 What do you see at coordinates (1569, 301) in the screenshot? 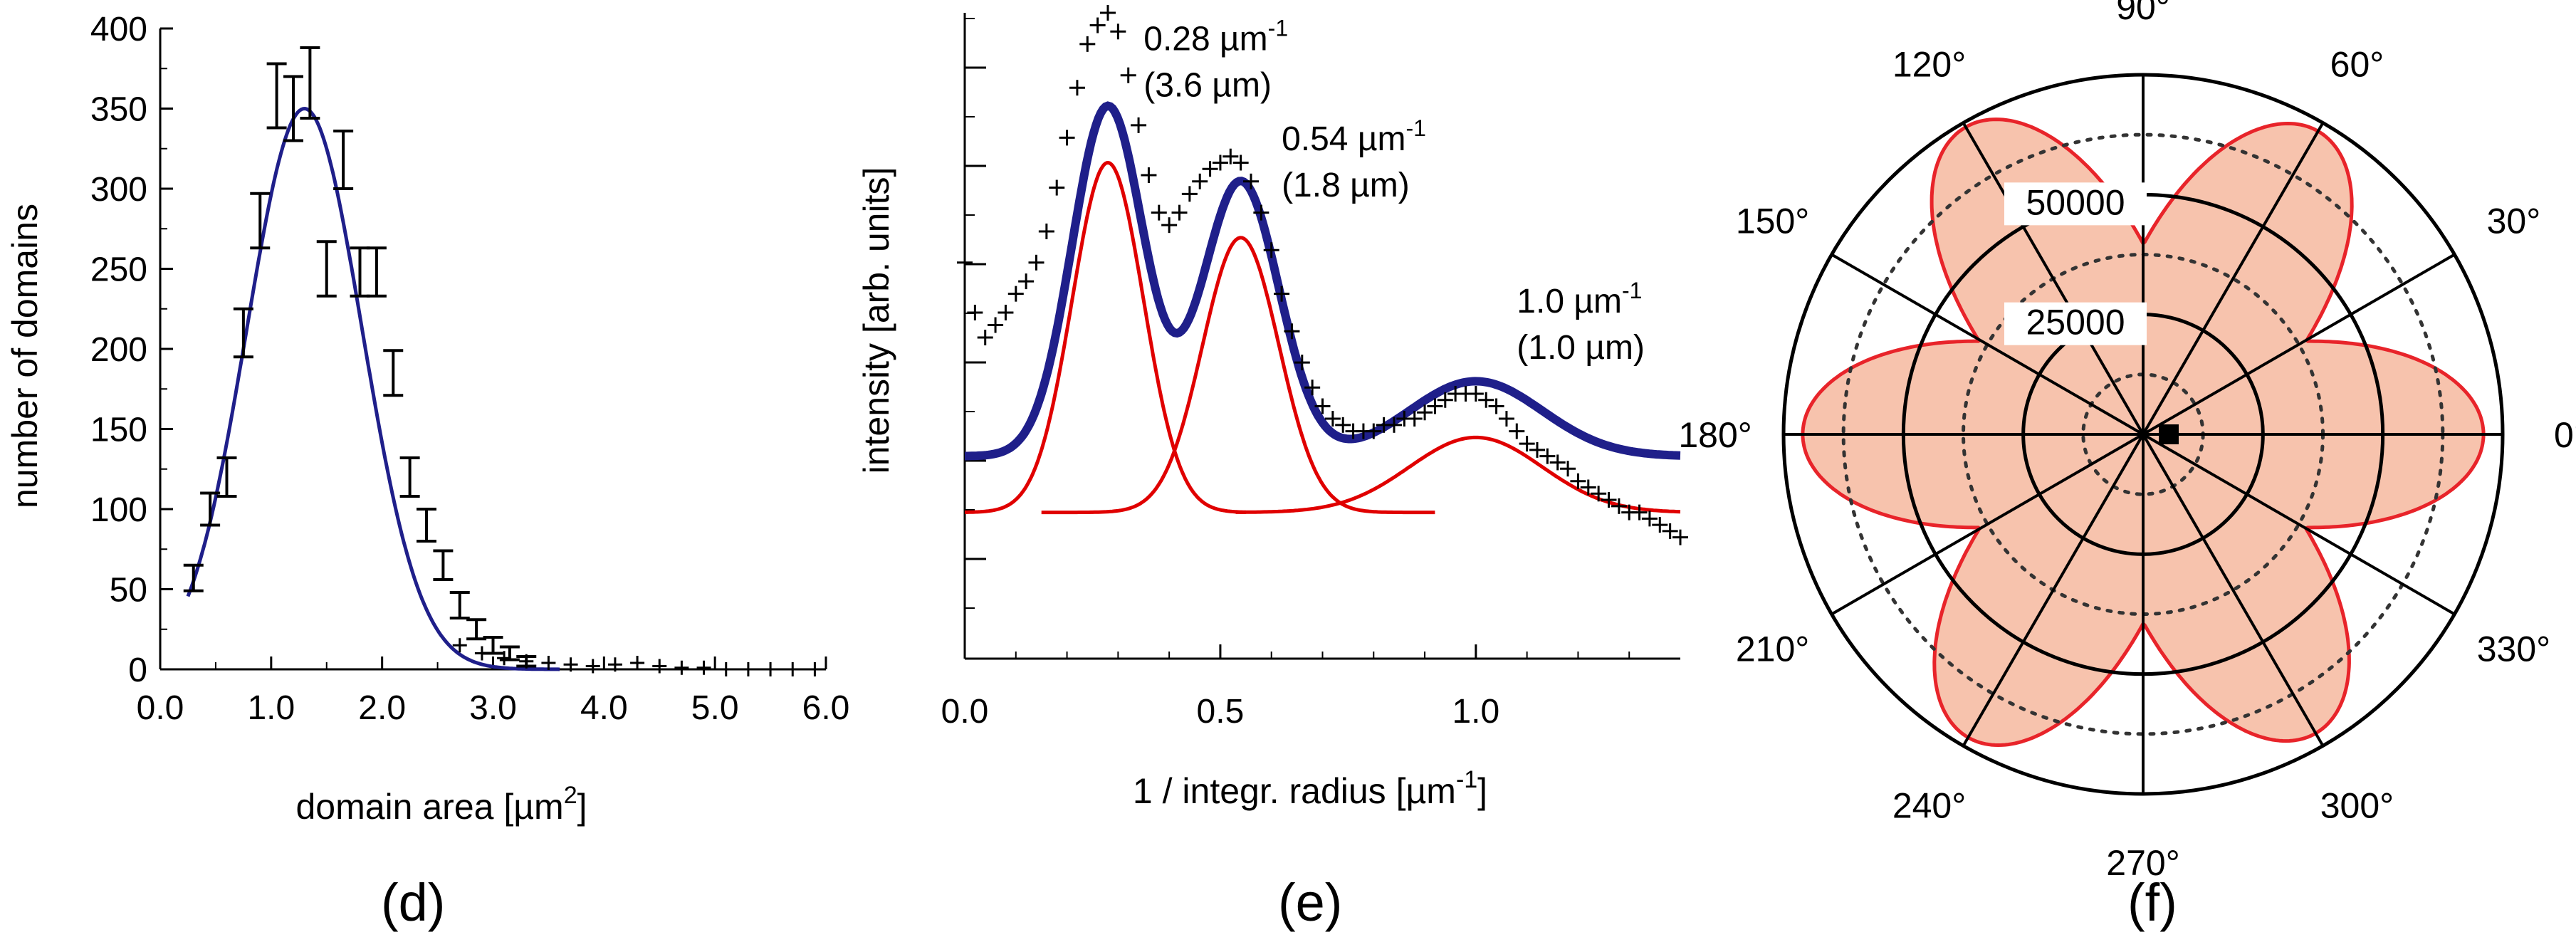
I see `e-annotation-frequency-value: 1.0 µm` at bounding box center [1569, 301].